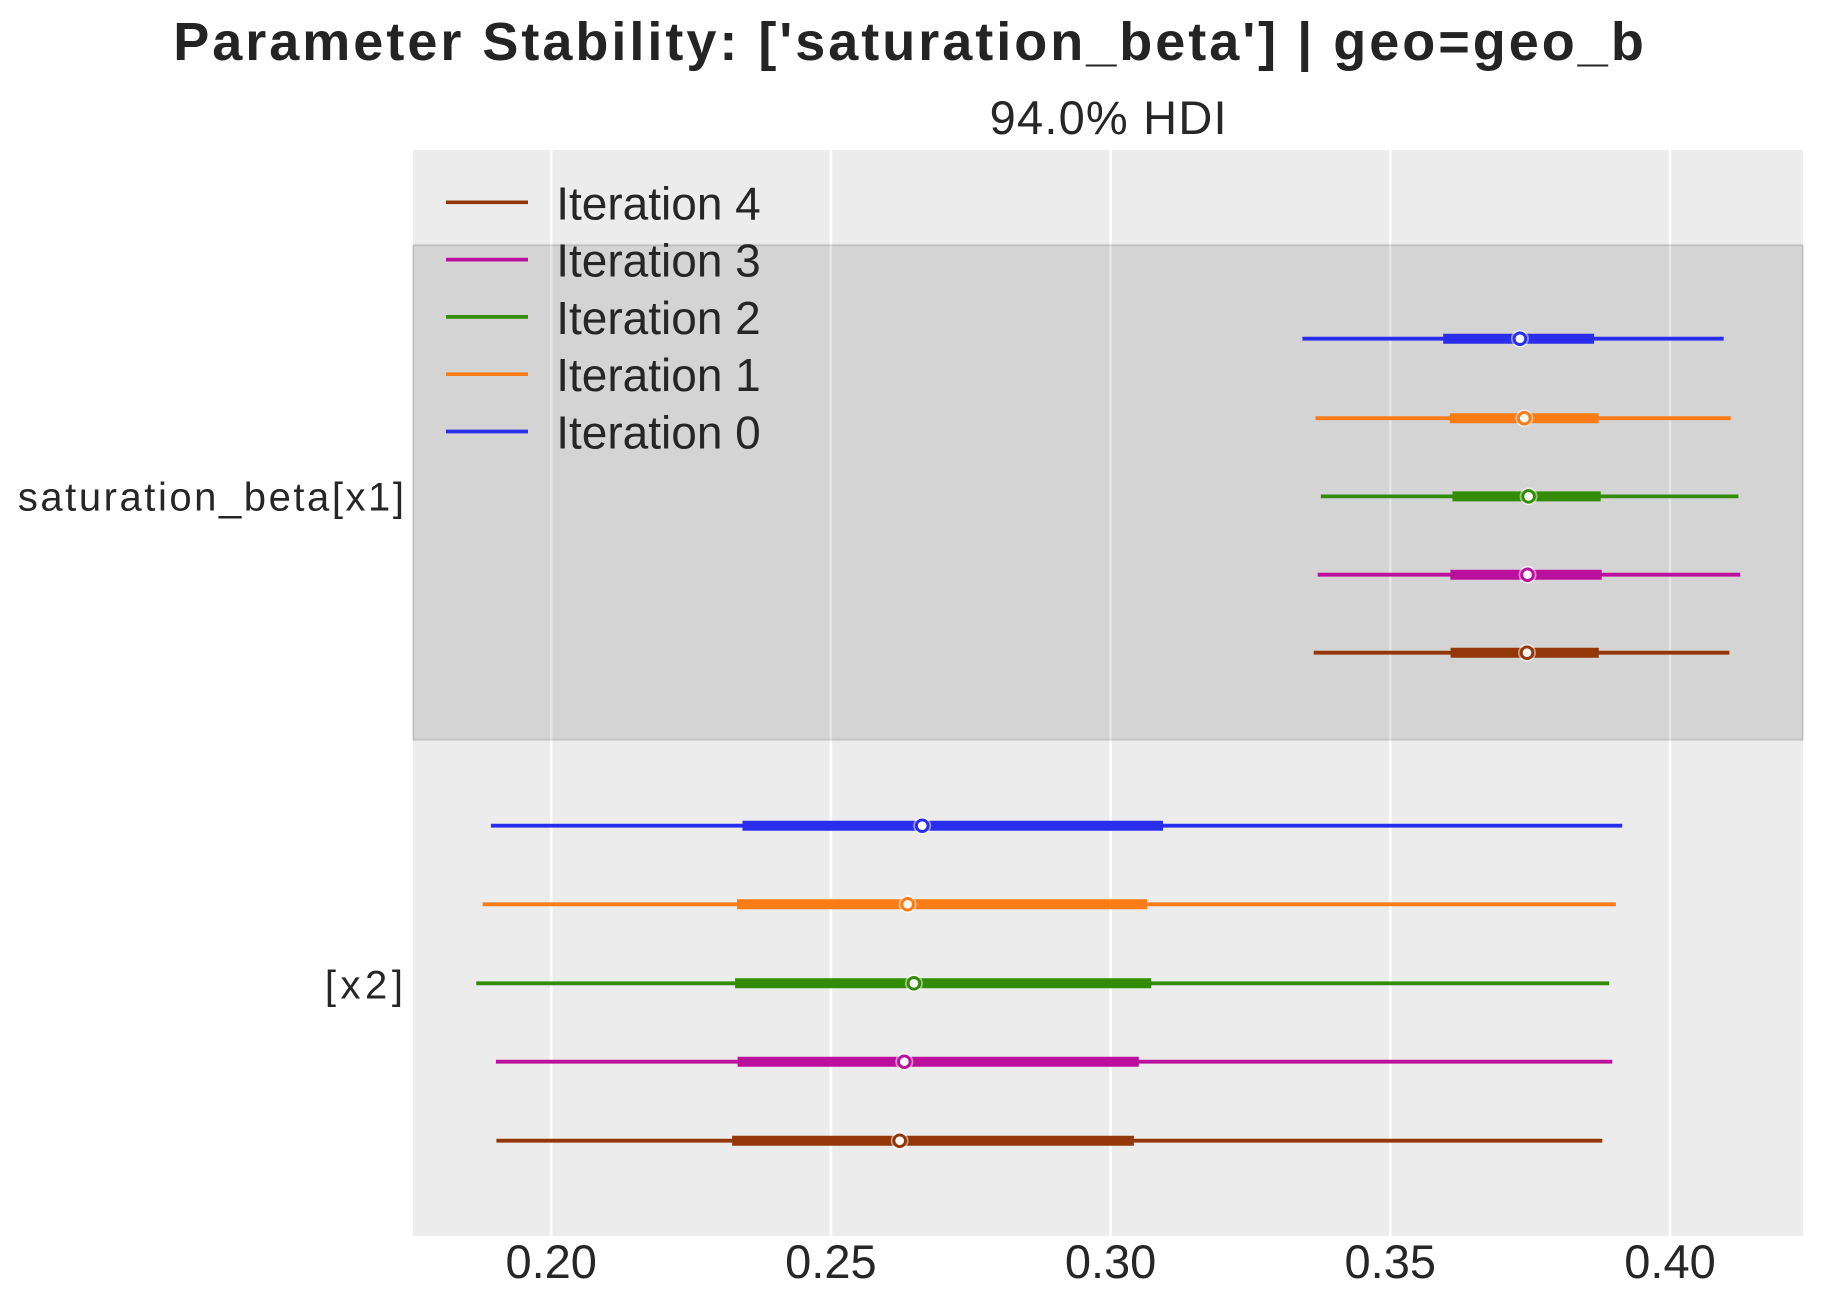 The image size is (1823, 1303). I want to click on svg-text: 0.35, so click(1390, 1261).